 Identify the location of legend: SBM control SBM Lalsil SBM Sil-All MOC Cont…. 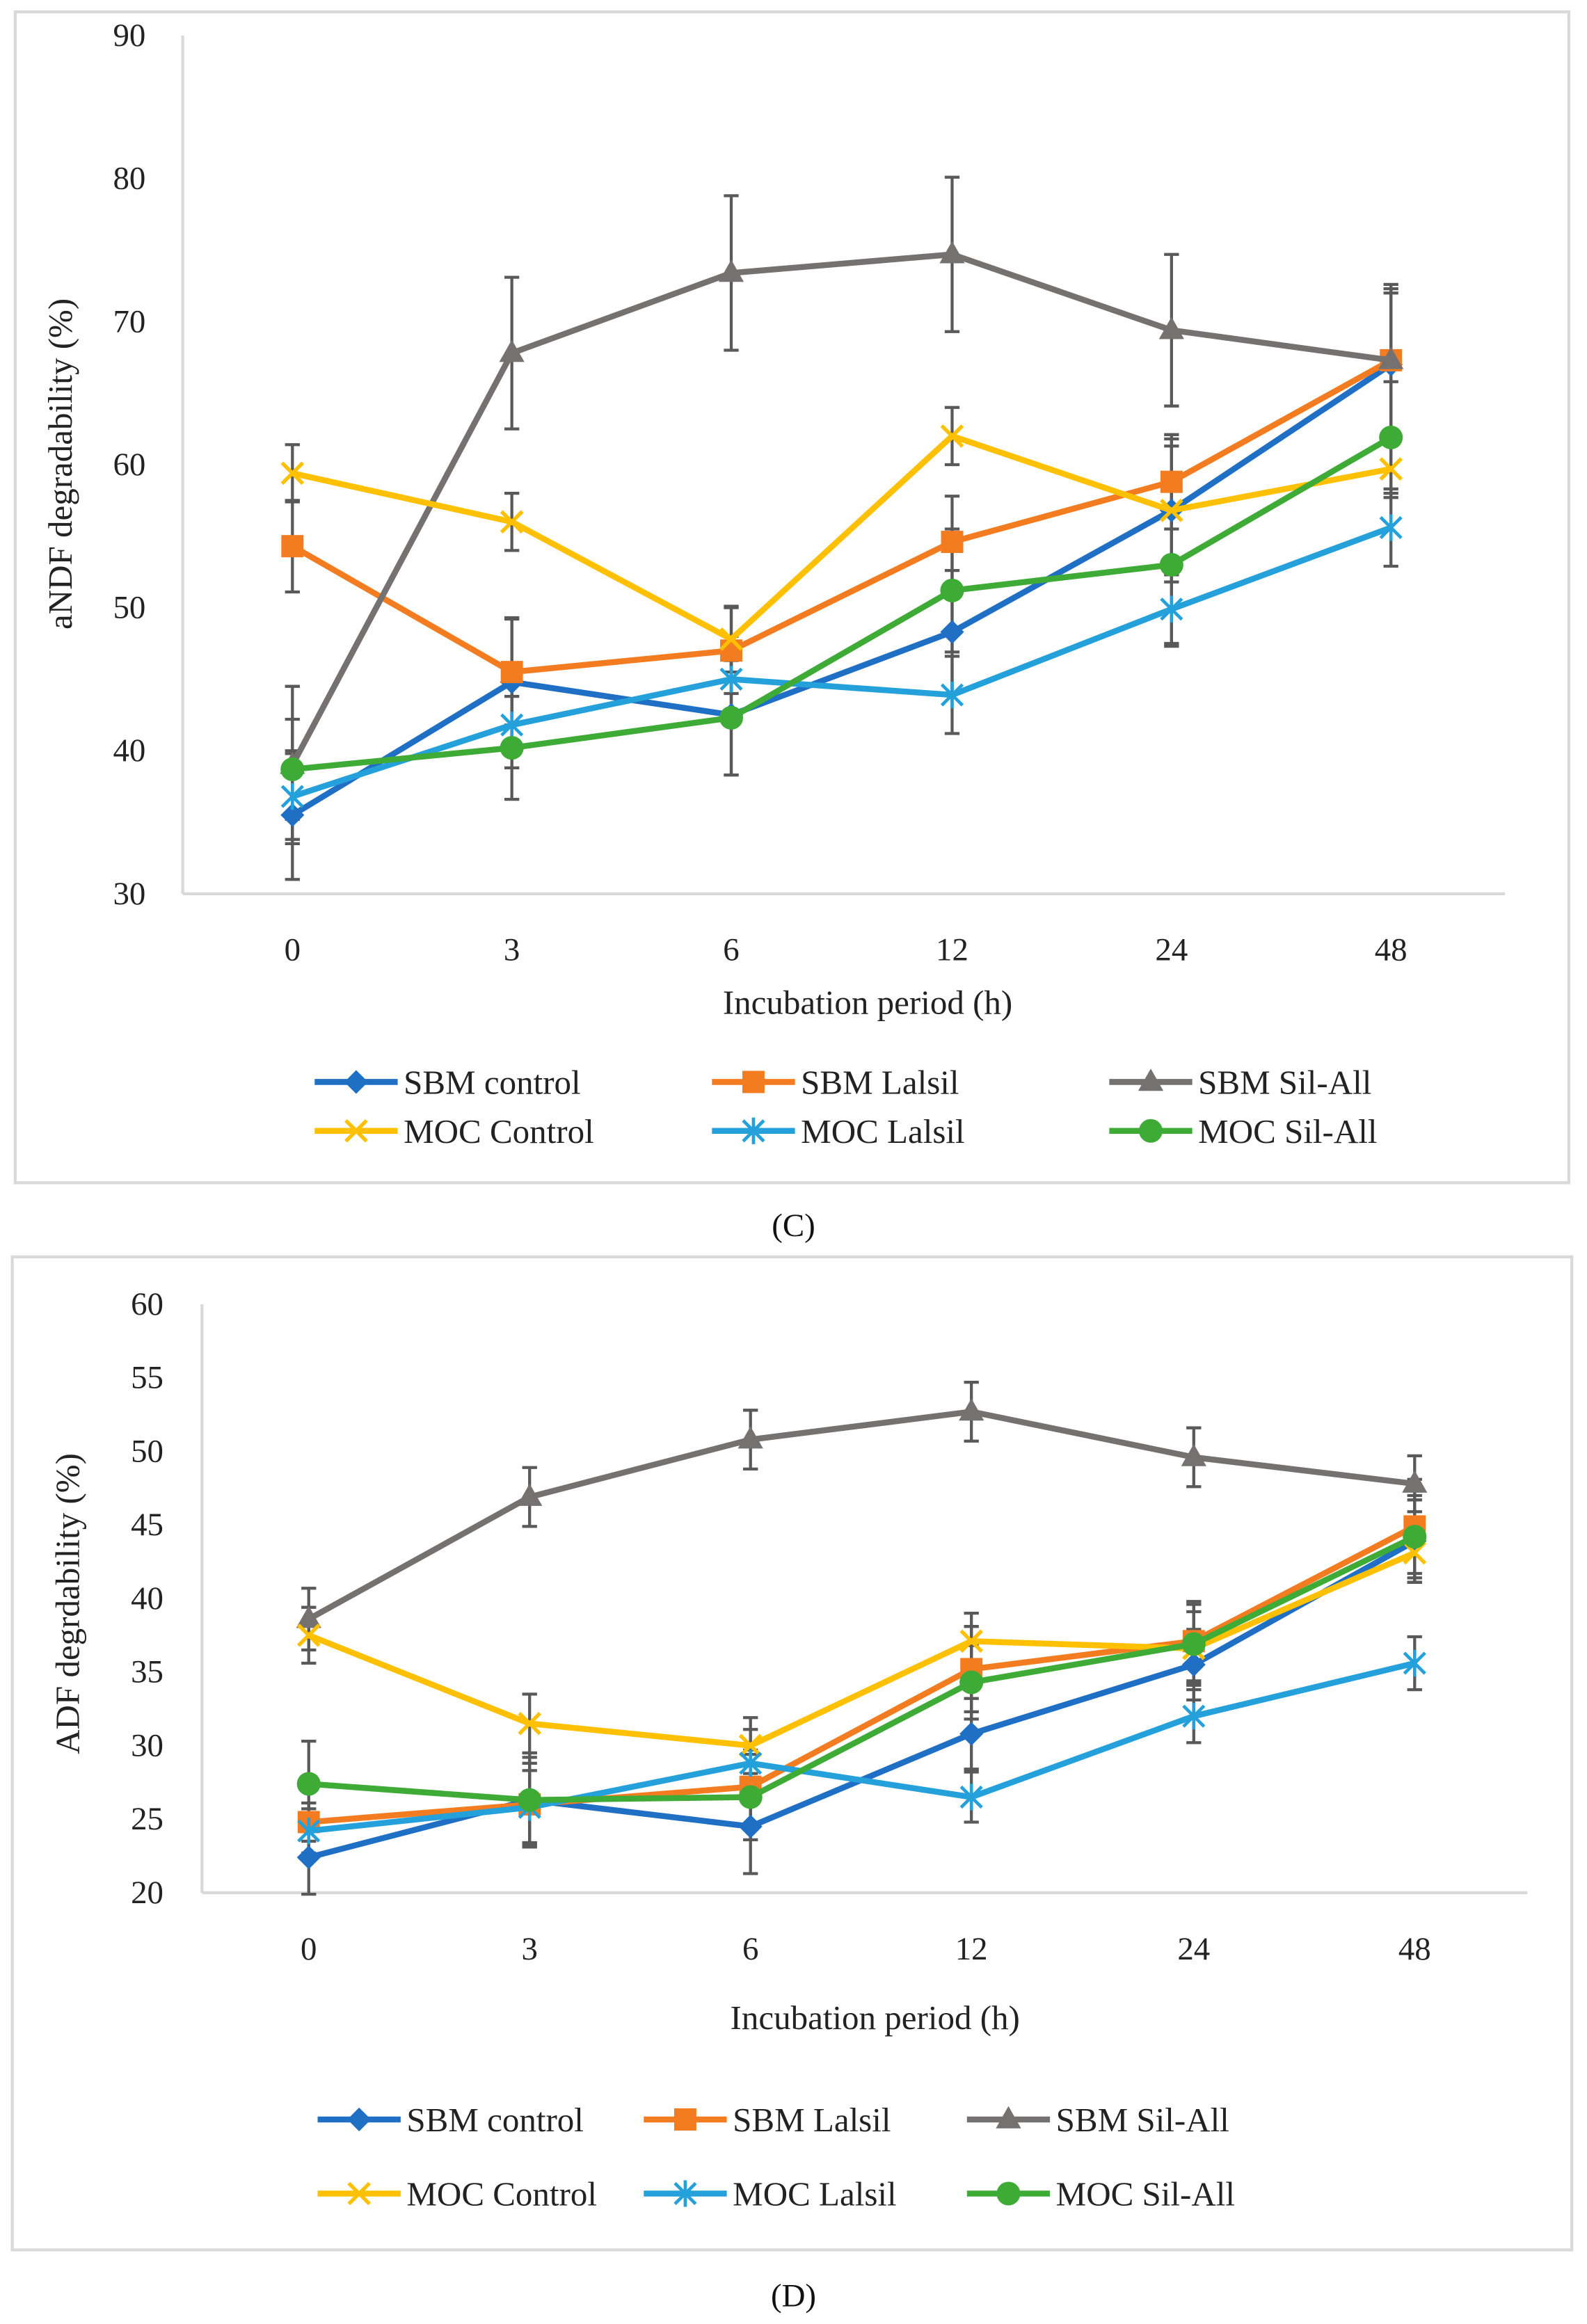
(776, 2157).